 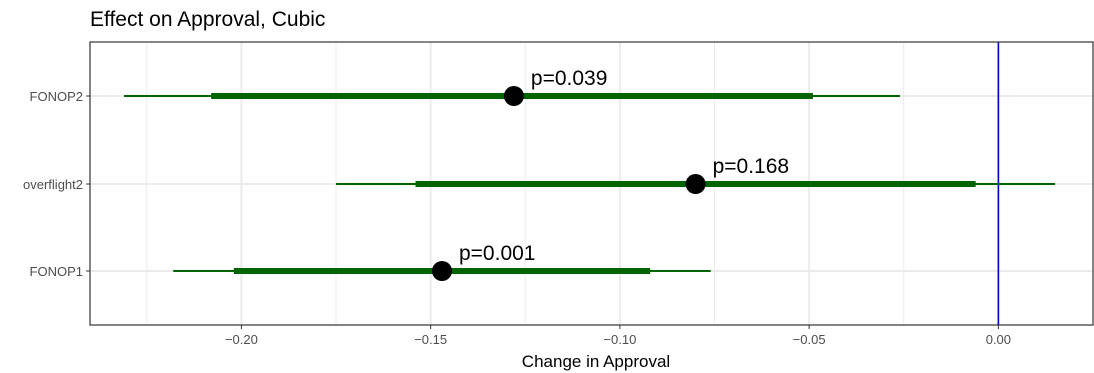 What do you see at coordinates (751, 166) in the screenshot?
I see `p-value-label: p=0.168` at bounding box center [751, 166].